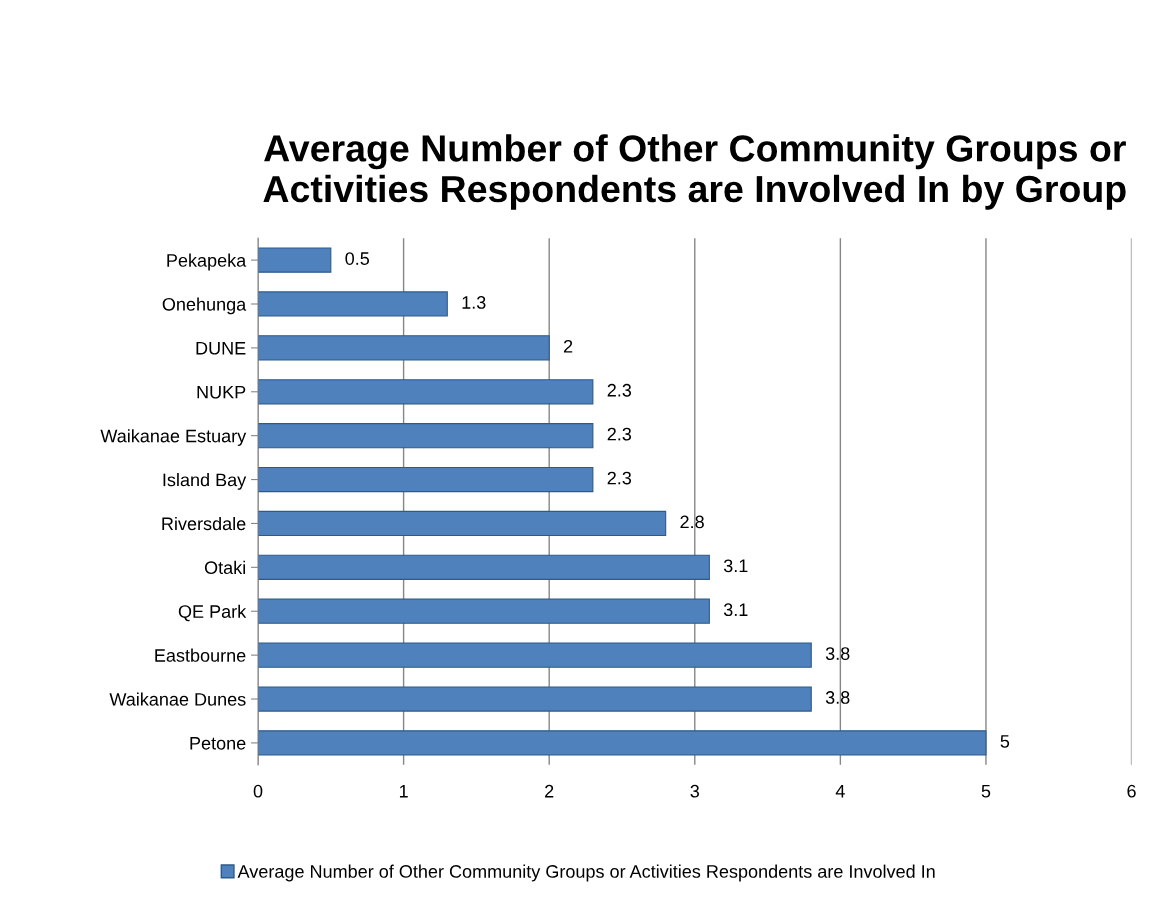 The width and height of the screenshot is (1157, 916). What do you see at coordinates (200, 655) in the screenshot?
I see `y-tick-label: Eastbourne` at bounding box center [200, 655].